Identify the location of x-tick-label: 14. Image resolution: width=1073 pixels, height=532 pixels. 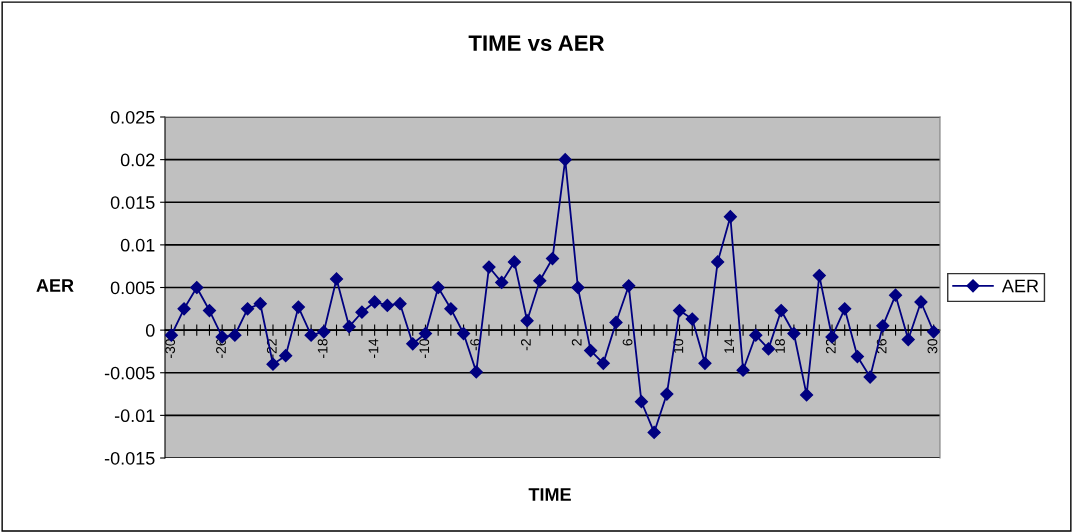
(729, 345).